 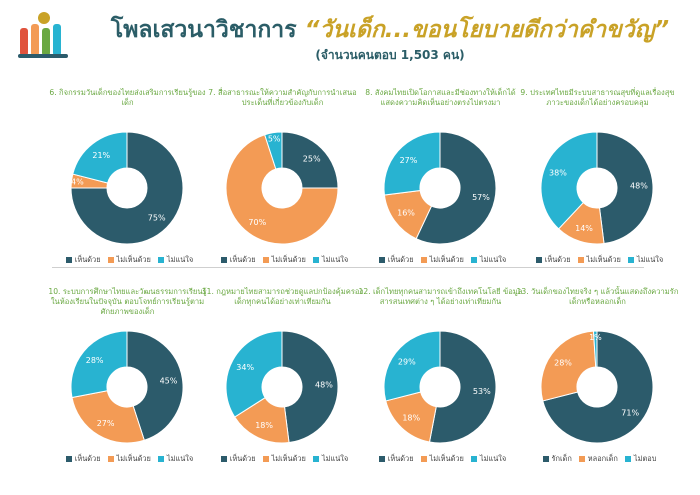 I want to click on section-divider, so click(x=348, y=267).